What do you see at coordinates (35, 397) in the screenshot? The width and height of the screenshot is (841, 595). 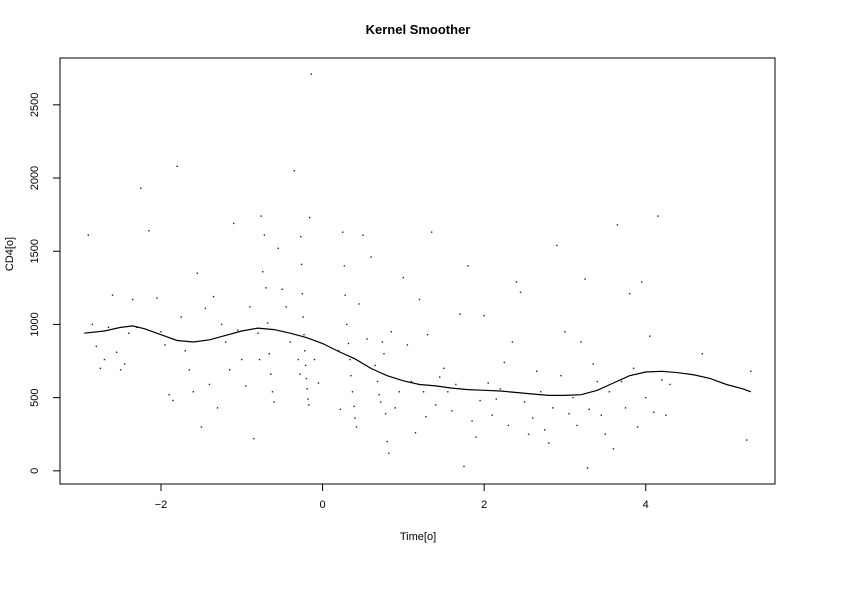 I see `y-tick-label: 500` at bounding box center [35, 397].